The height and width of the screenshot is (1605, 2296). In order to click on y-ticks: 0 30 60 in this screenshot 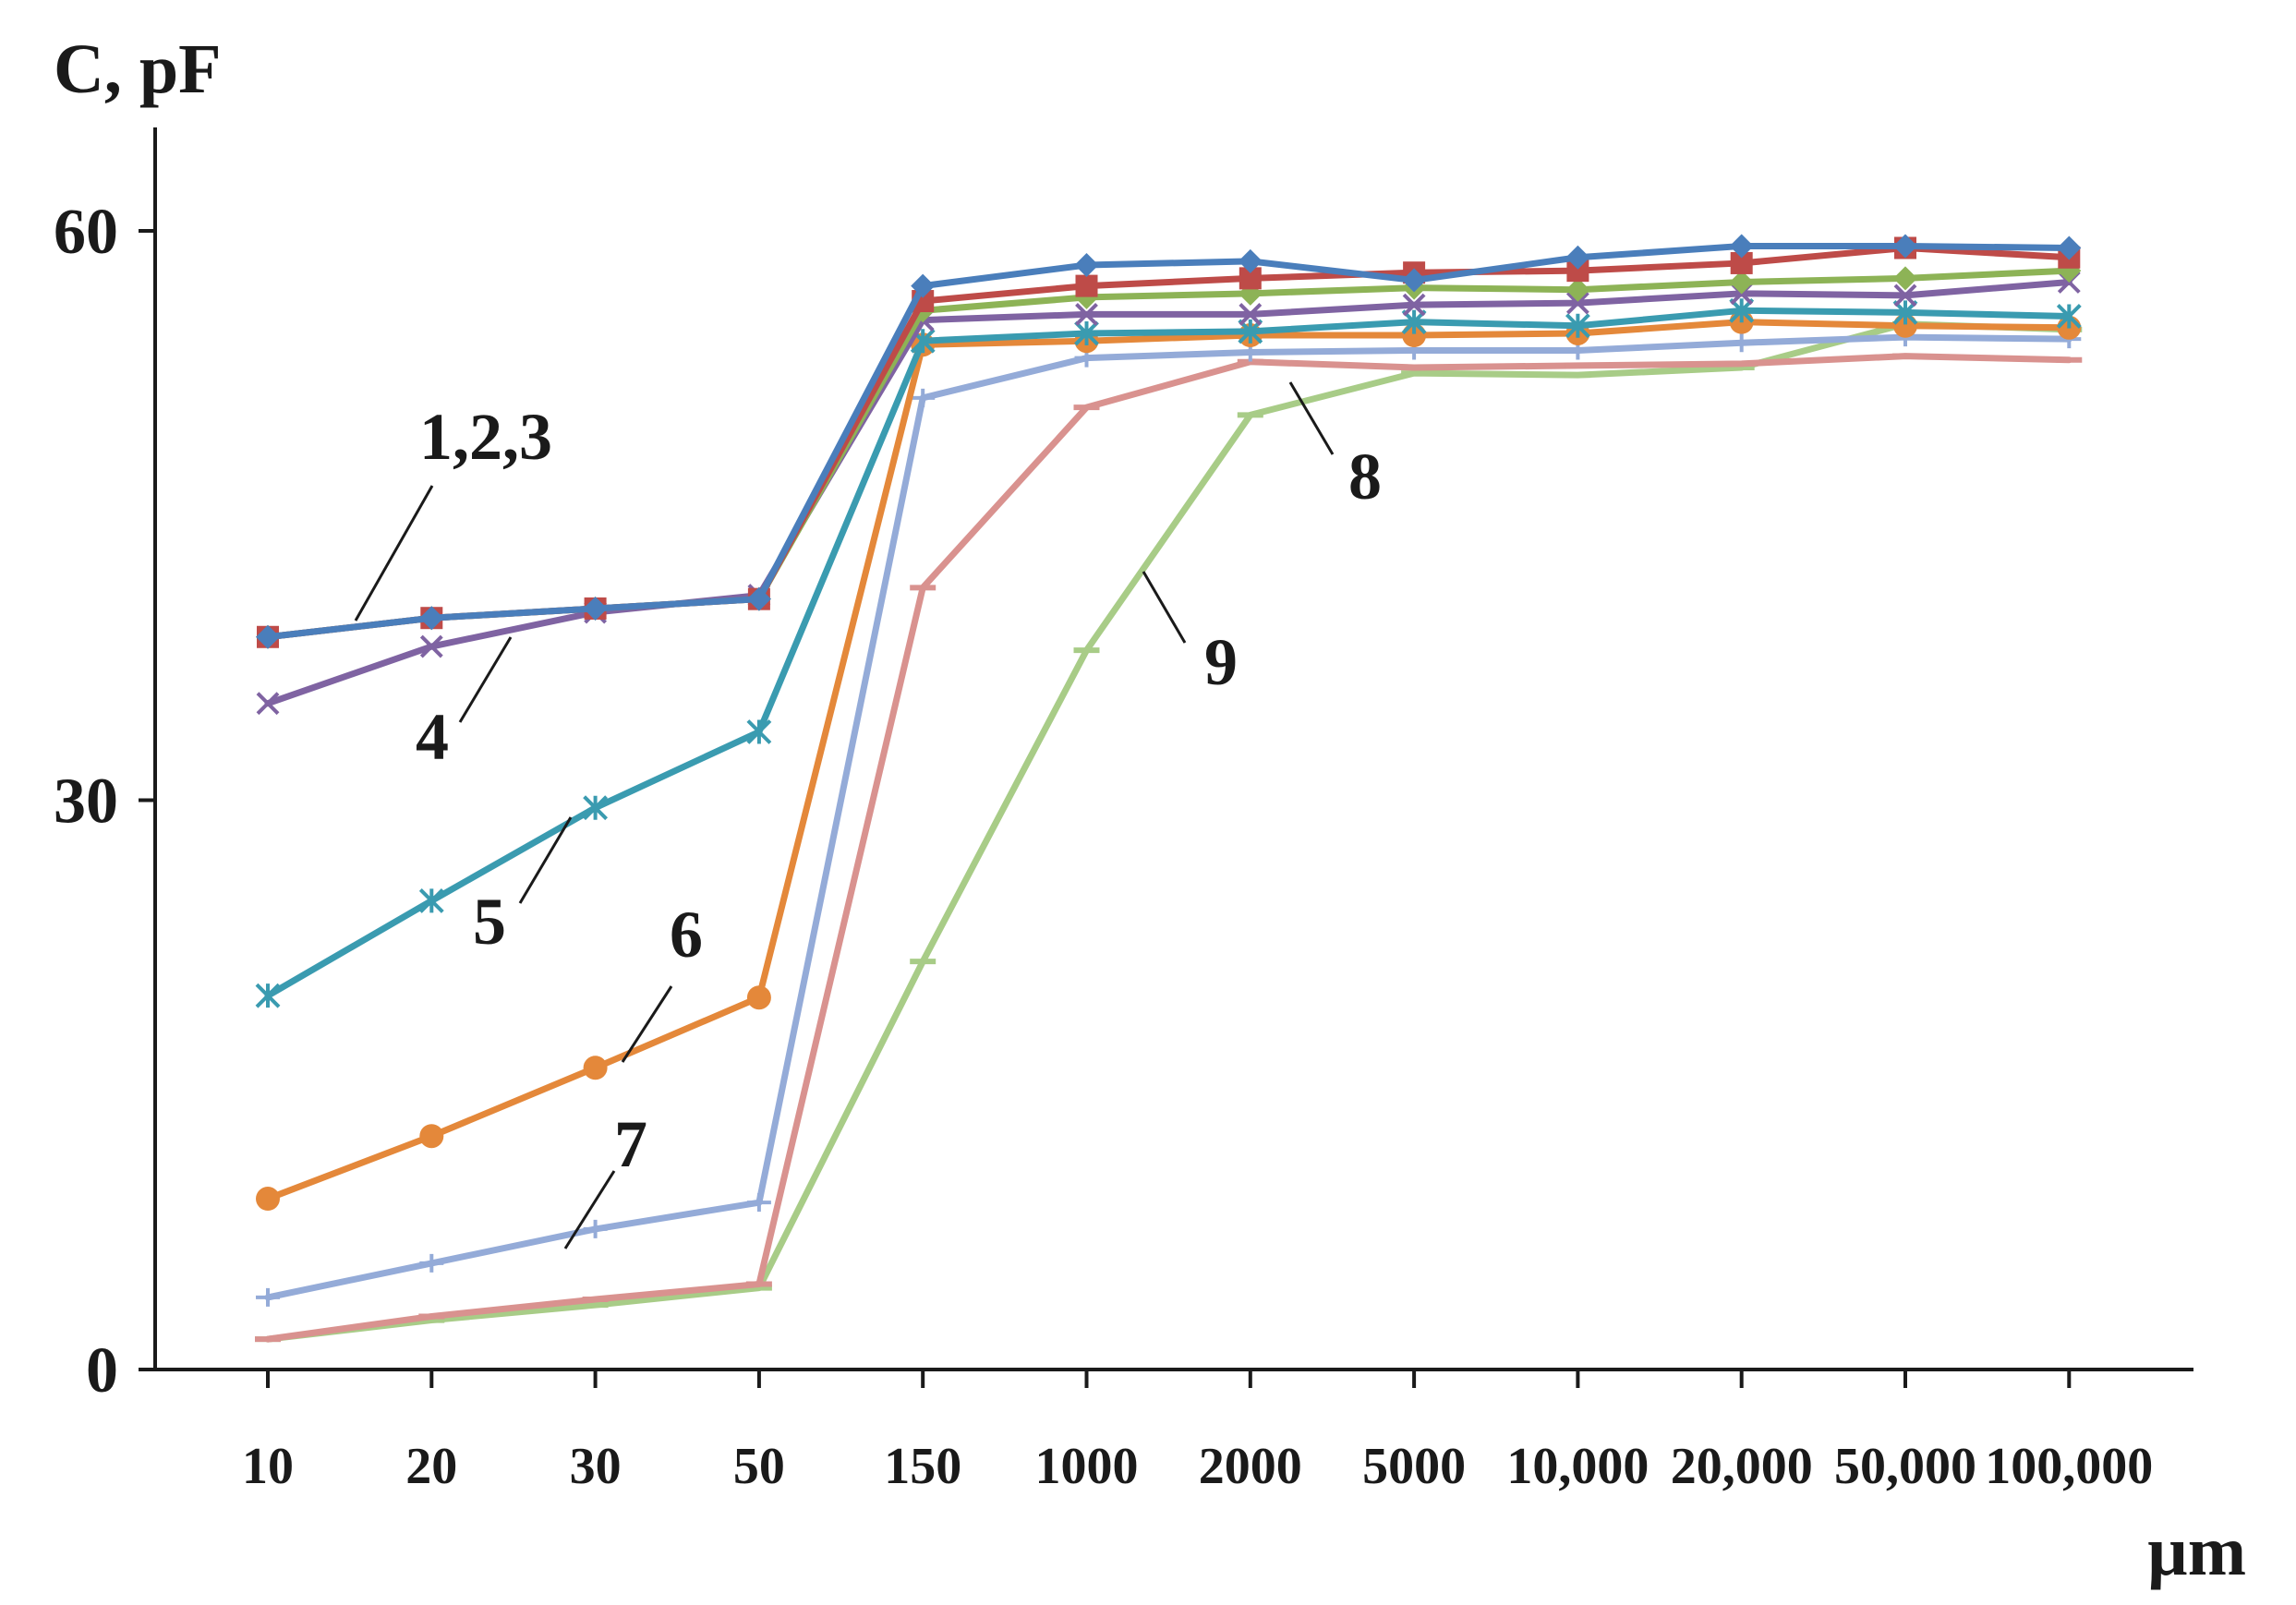, I will do `click(104, 801)`.